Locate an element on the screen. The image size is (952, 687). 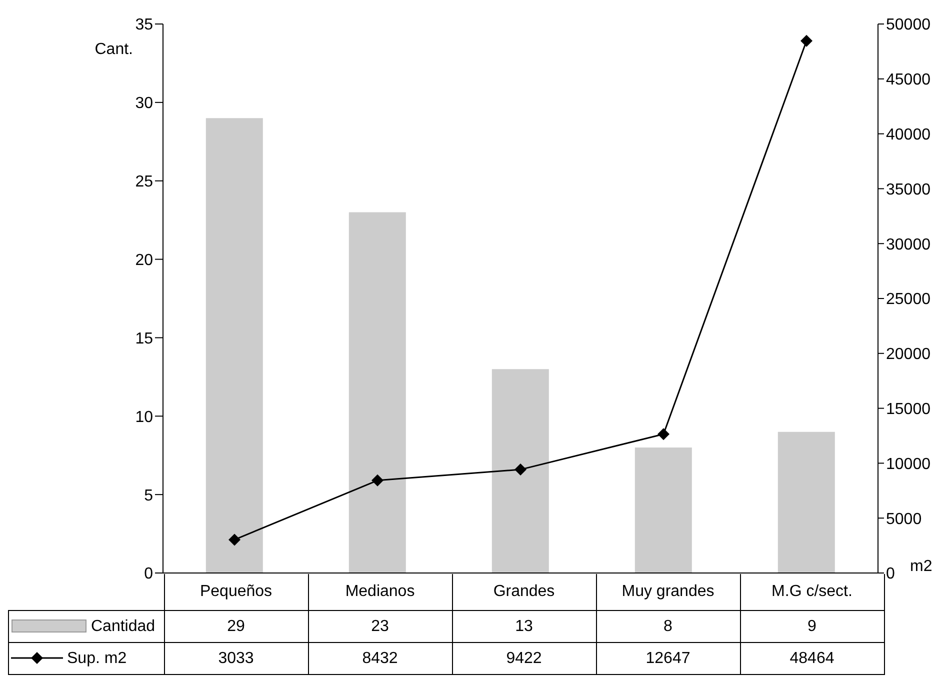
y-tick-label: 30 is located at coordinates (144, 103).